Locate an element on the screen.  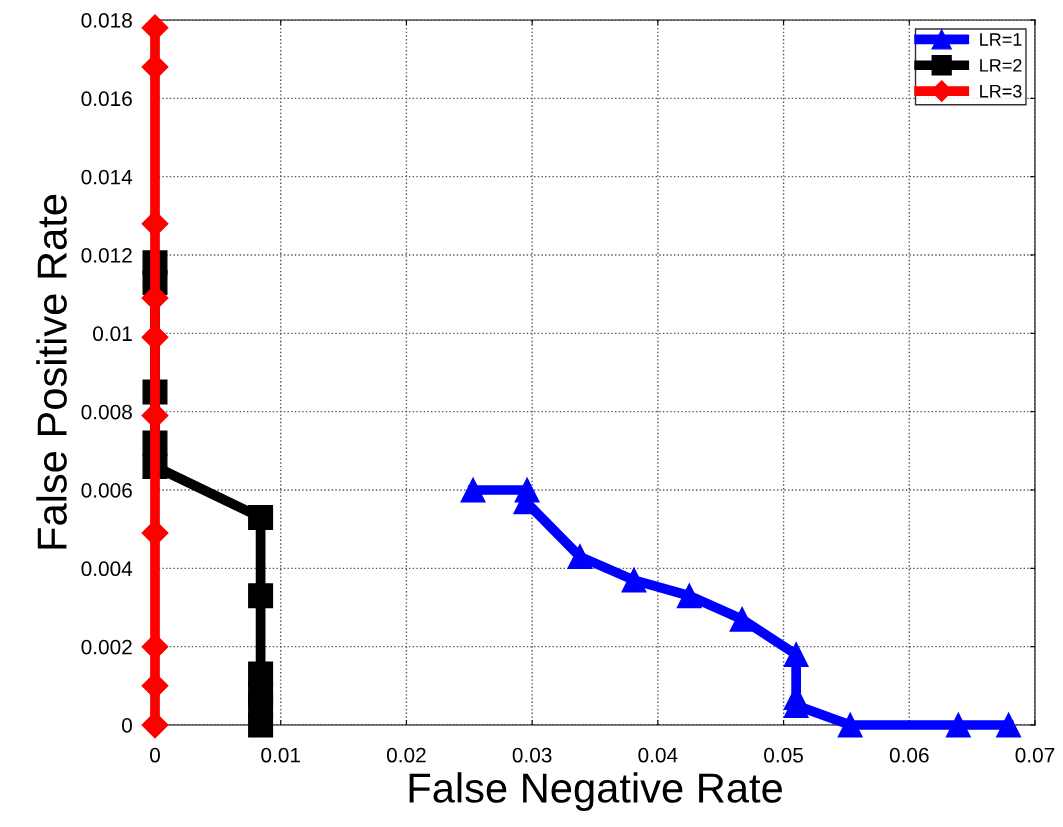
x-axis-title: False Negative Rate is located at coordinates (595, 792).